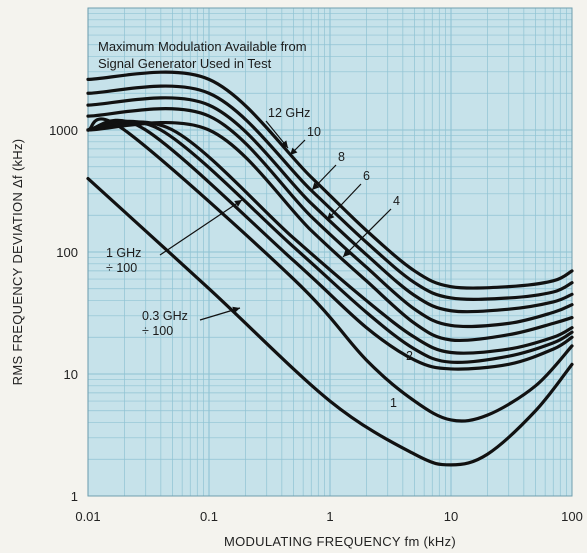  I want to click on y-tick-label: 10, so click(71, 374).